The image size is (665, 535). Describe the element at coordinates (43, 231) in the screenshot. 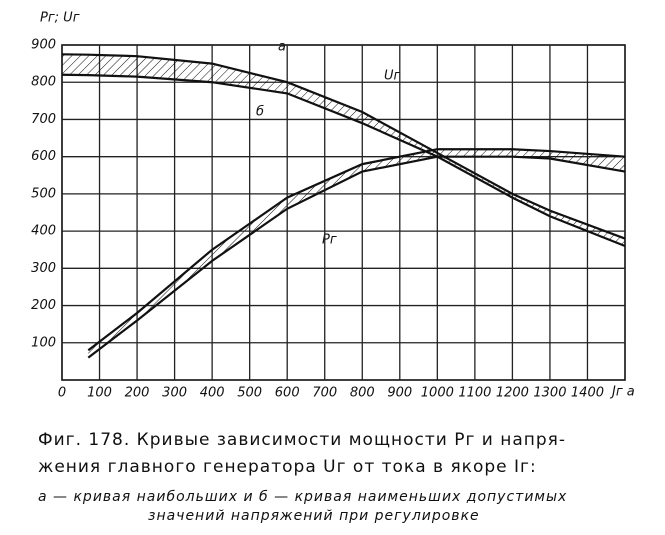

I see `y-tick-label: 400` at that location.